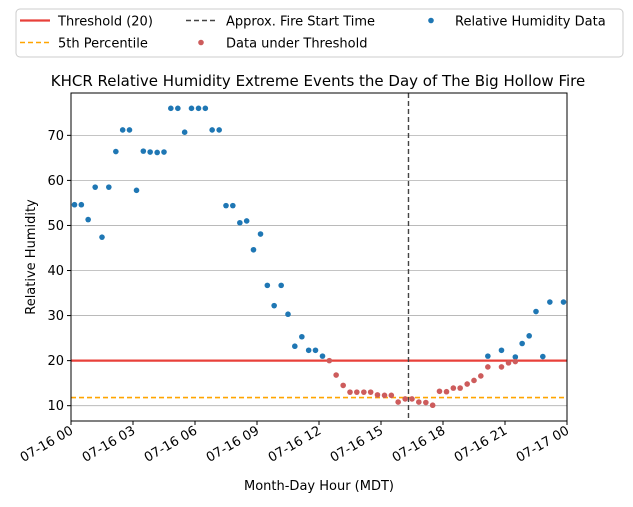  Describe the element at coordinates (201, 42) in the screenshot. I see `legend-under-threshold-marker` at that location.